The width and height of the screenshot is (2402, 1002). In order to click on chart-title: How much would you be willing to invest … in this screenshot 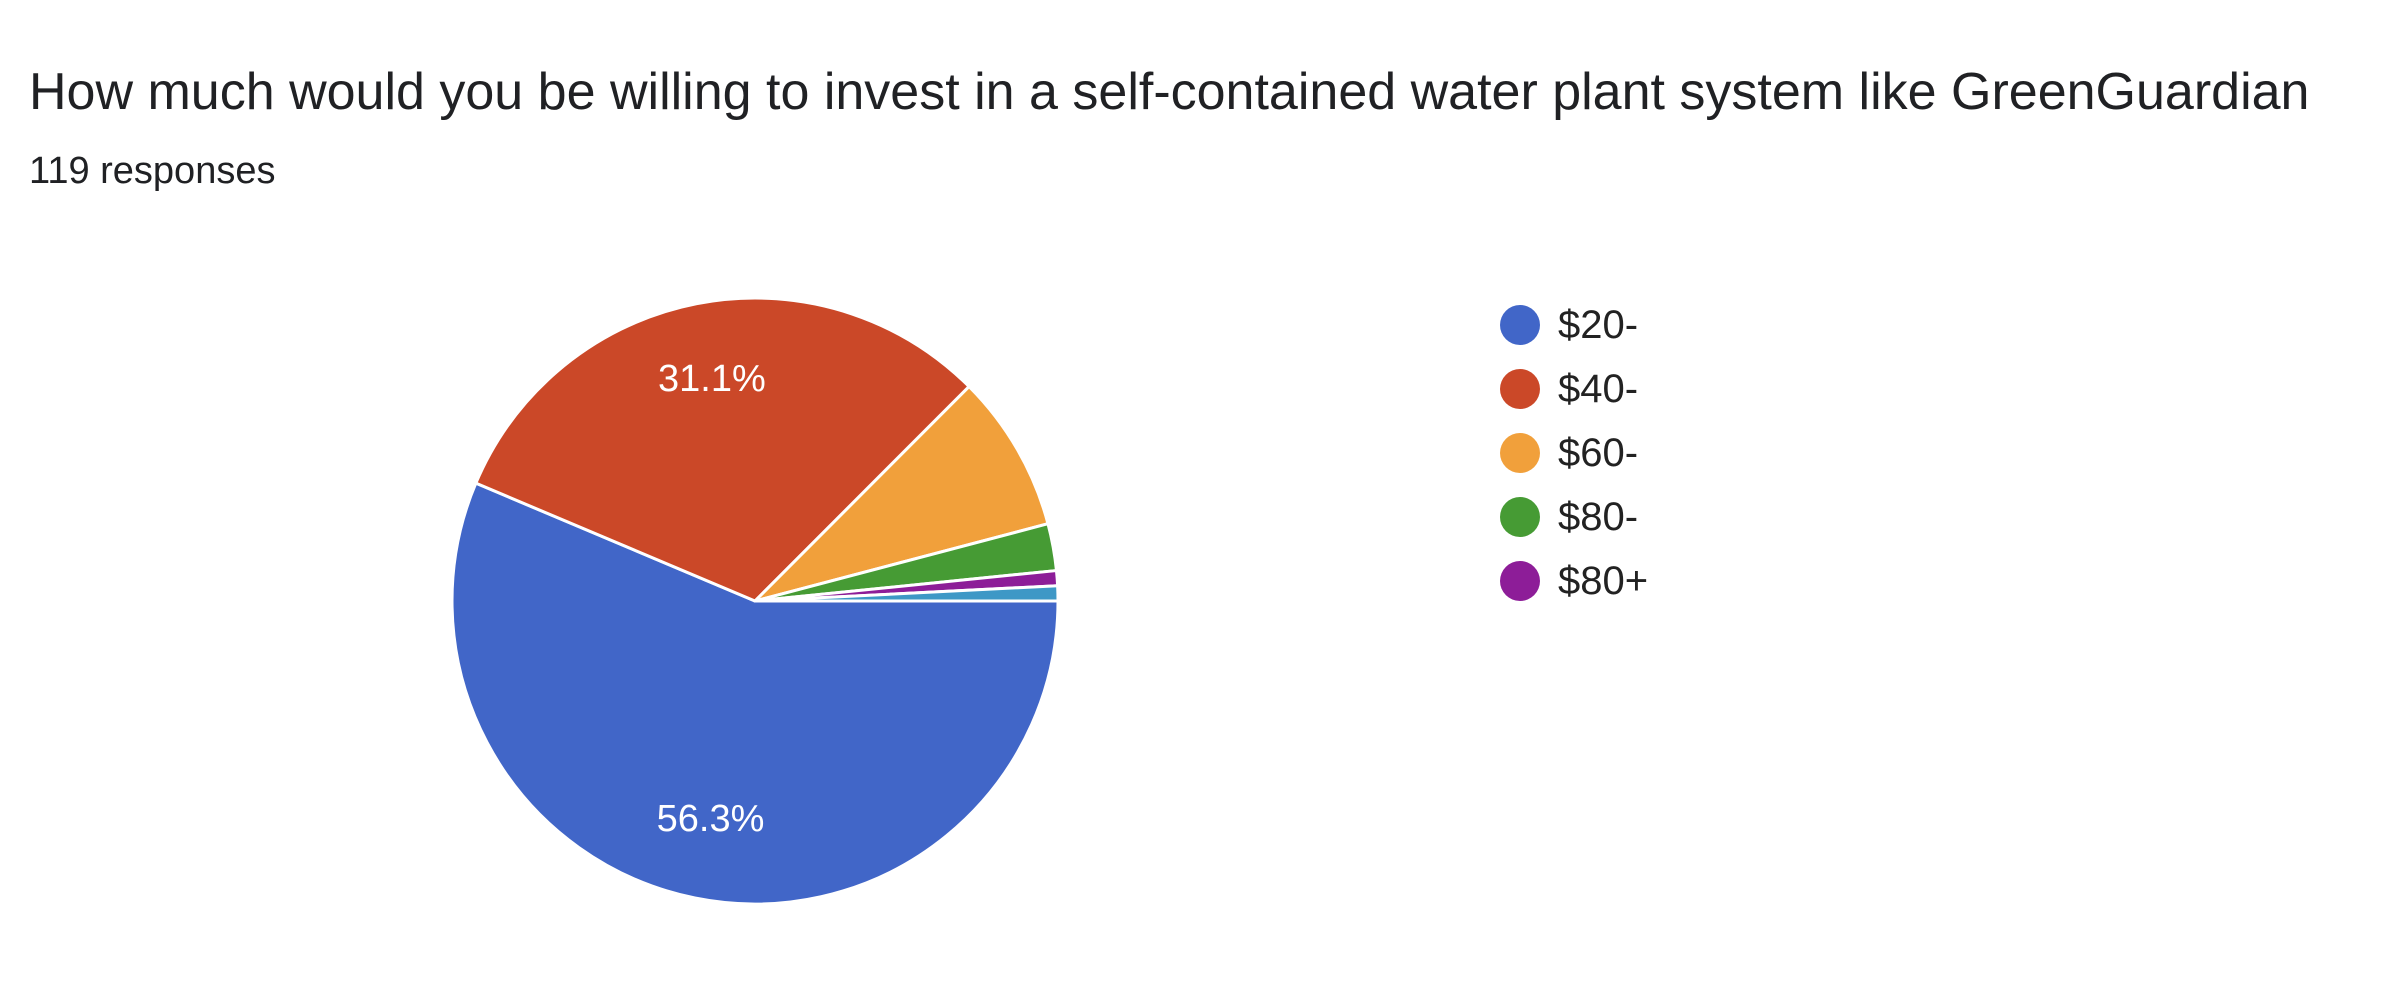, I will do `click(1169, 92)`.